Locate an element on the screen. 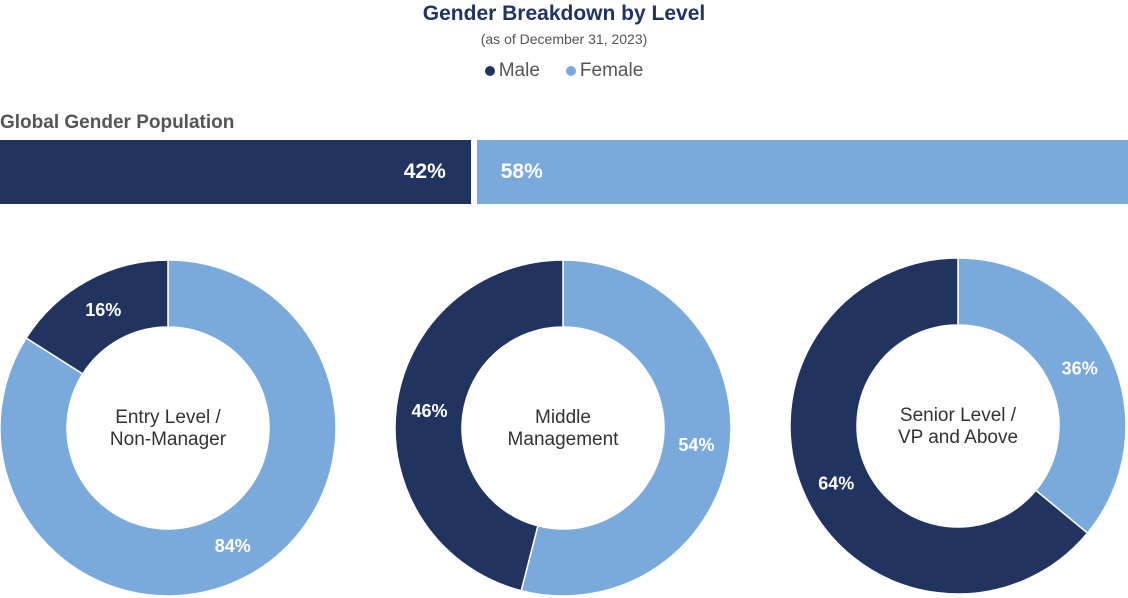 The image size is (1128, 598). donut-entry-level-center-label: Non-Manager is located at coordinates (168, 439).